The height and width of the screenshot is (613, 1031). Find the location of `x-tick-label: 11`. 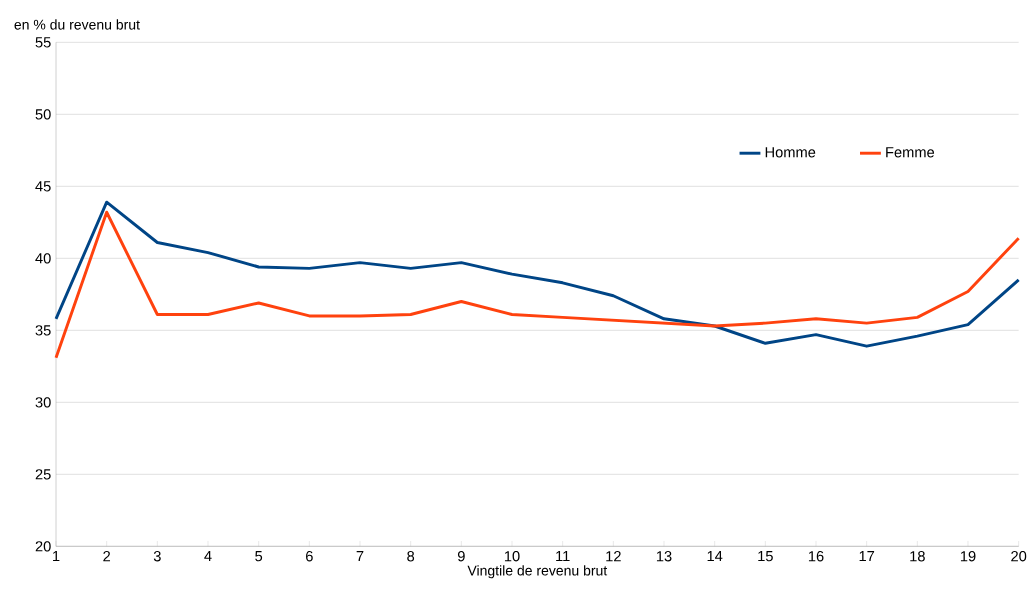

x-tick-label: 11 is located at coordinates (563, 556).